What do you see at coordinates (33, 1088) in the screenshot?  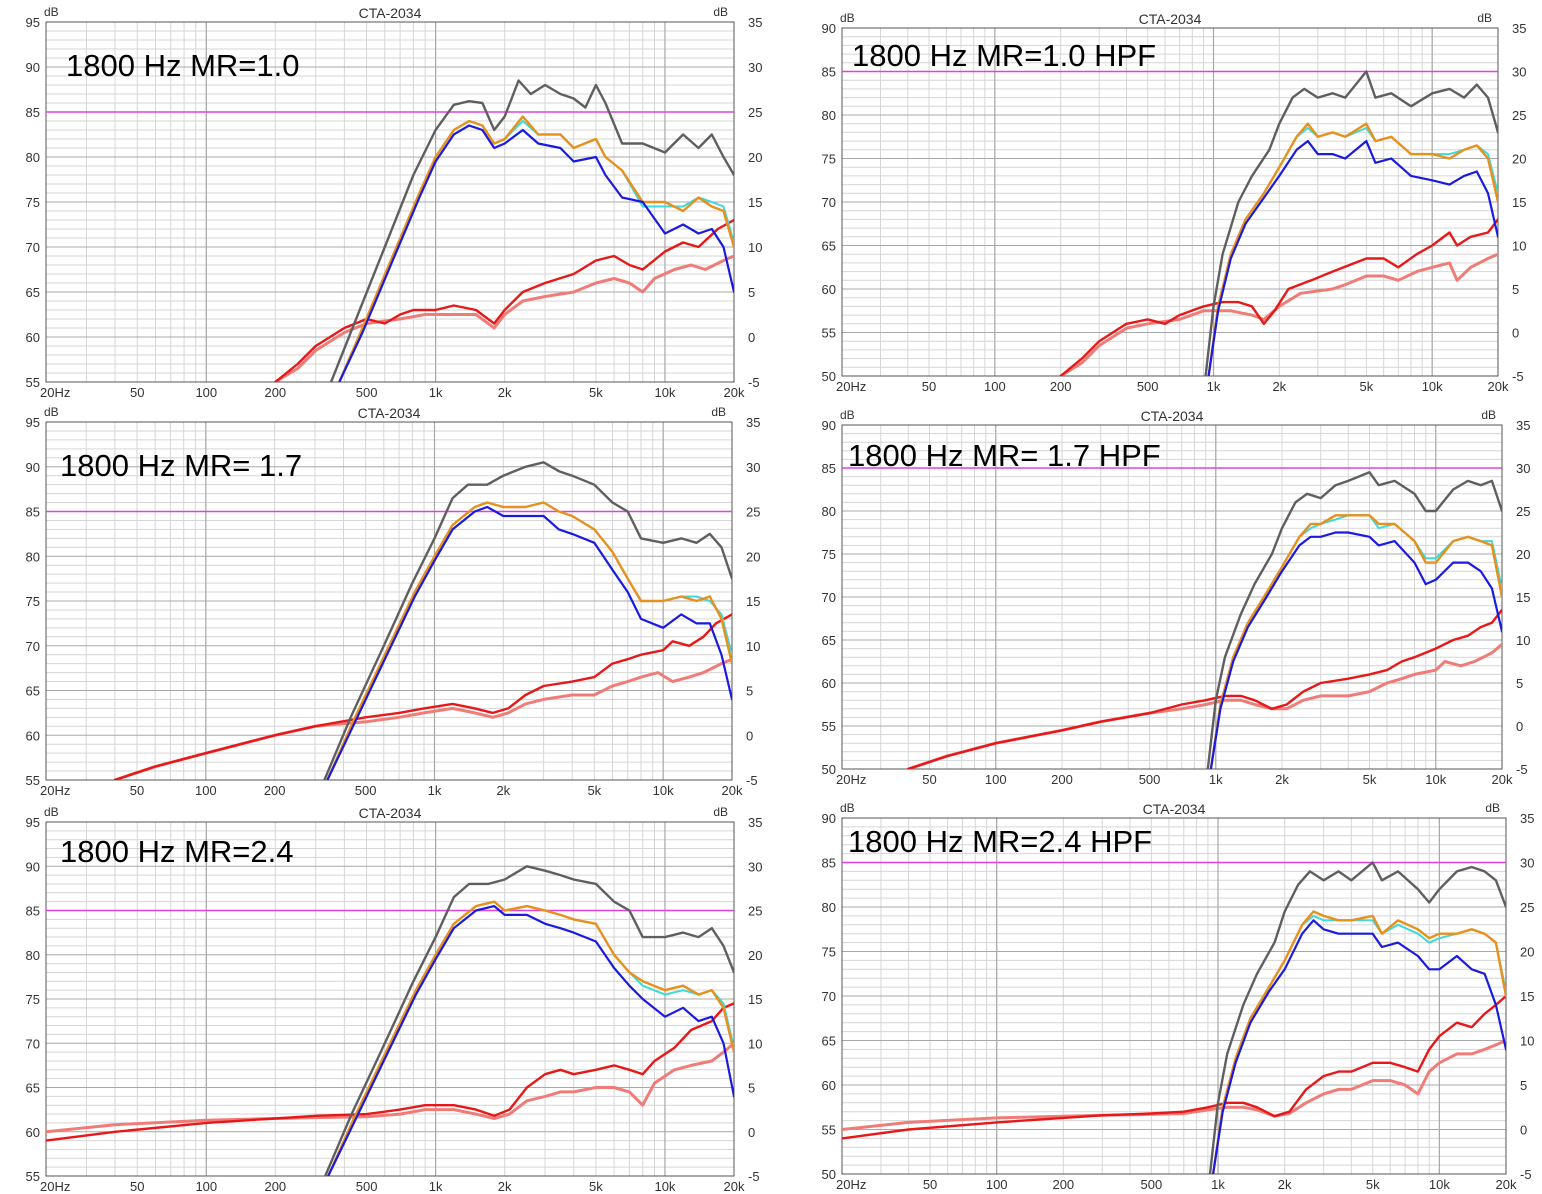 I see `y-left-tick-label: 65` at bounding box center [33, 1088].